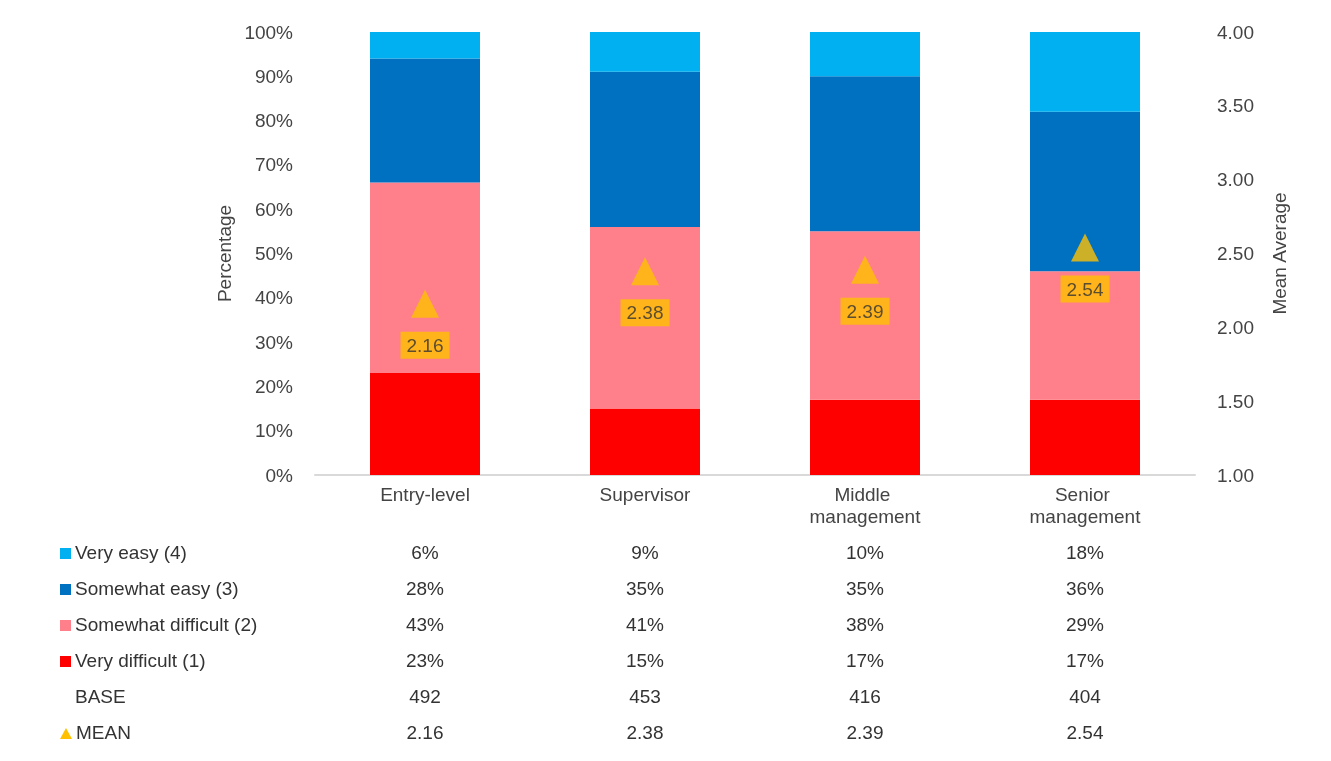  I want to click on data-label: 43%, so click(425, 625).